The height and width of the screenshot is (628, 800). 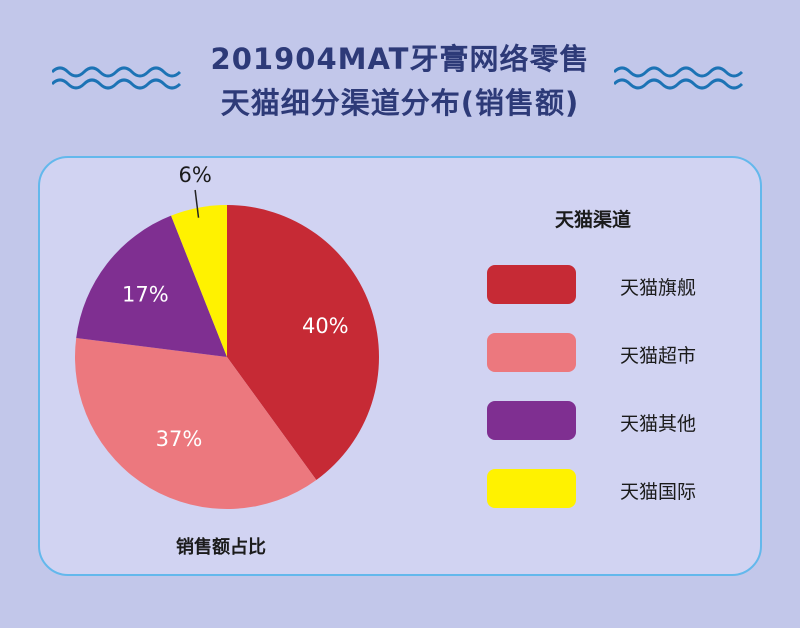 What do you see at coordinates (658, 424) in the screenshot?
I see `legend-label: 天猫其他` at bounding box center [658, 424].